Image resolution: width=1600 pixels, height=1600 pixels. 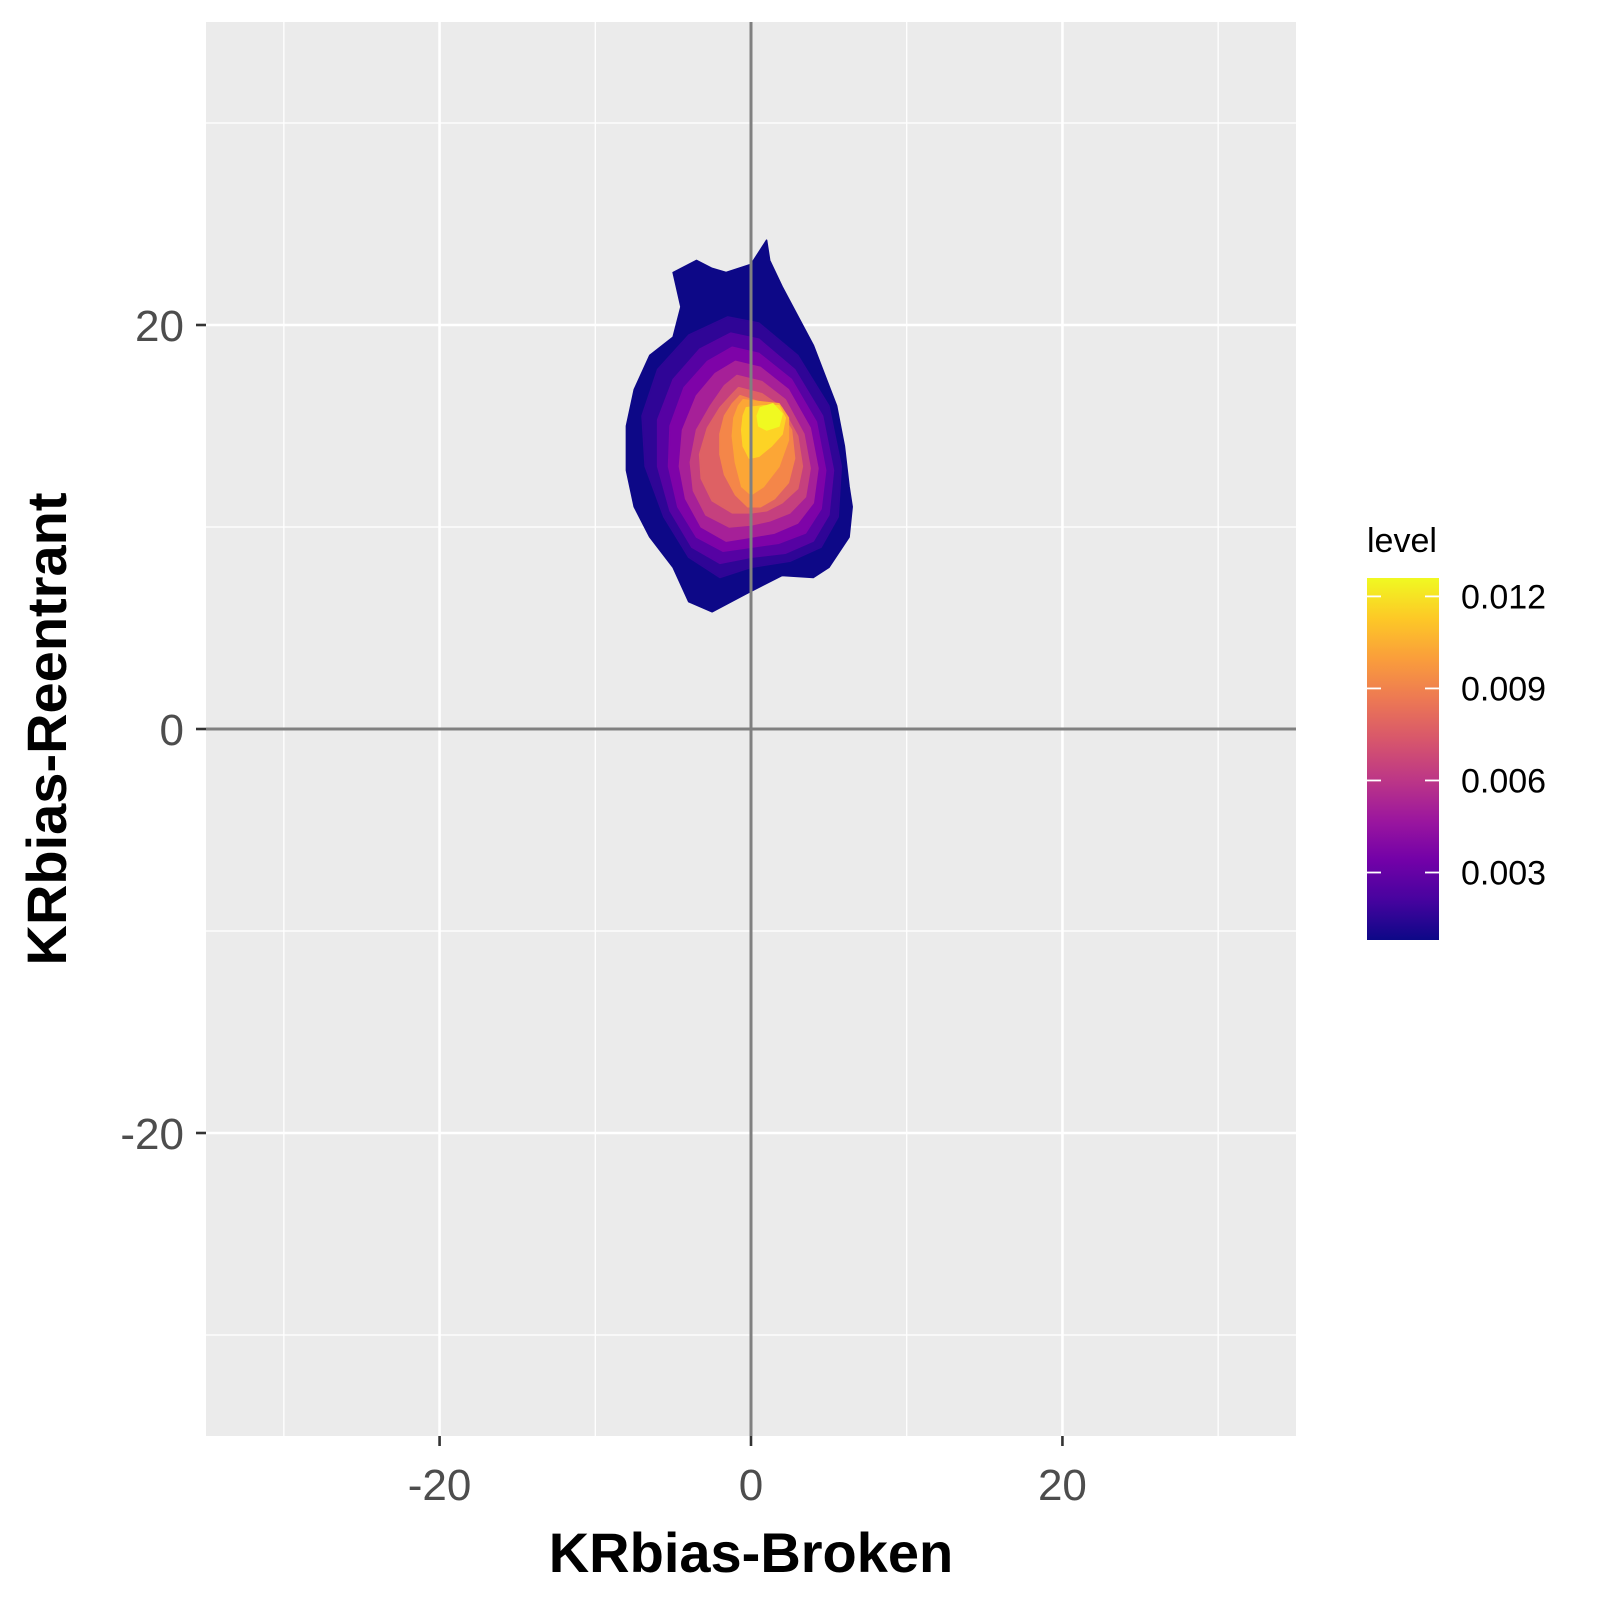 I want to click on legend-title: level, so click(x=1402, y=541).